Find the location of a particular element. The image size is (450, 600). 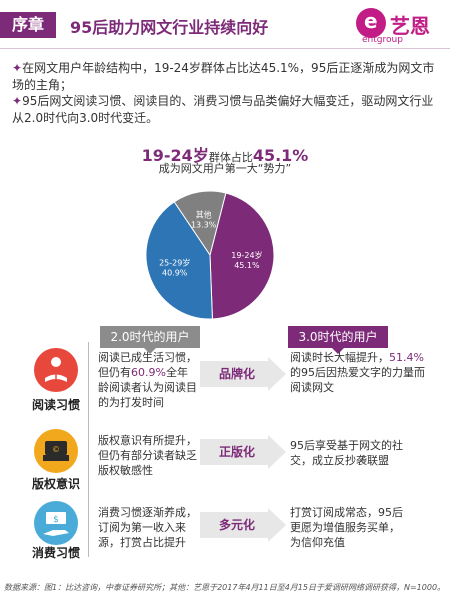

row-label-reading: 阅读习惯 is located at coordinates (55, 405).